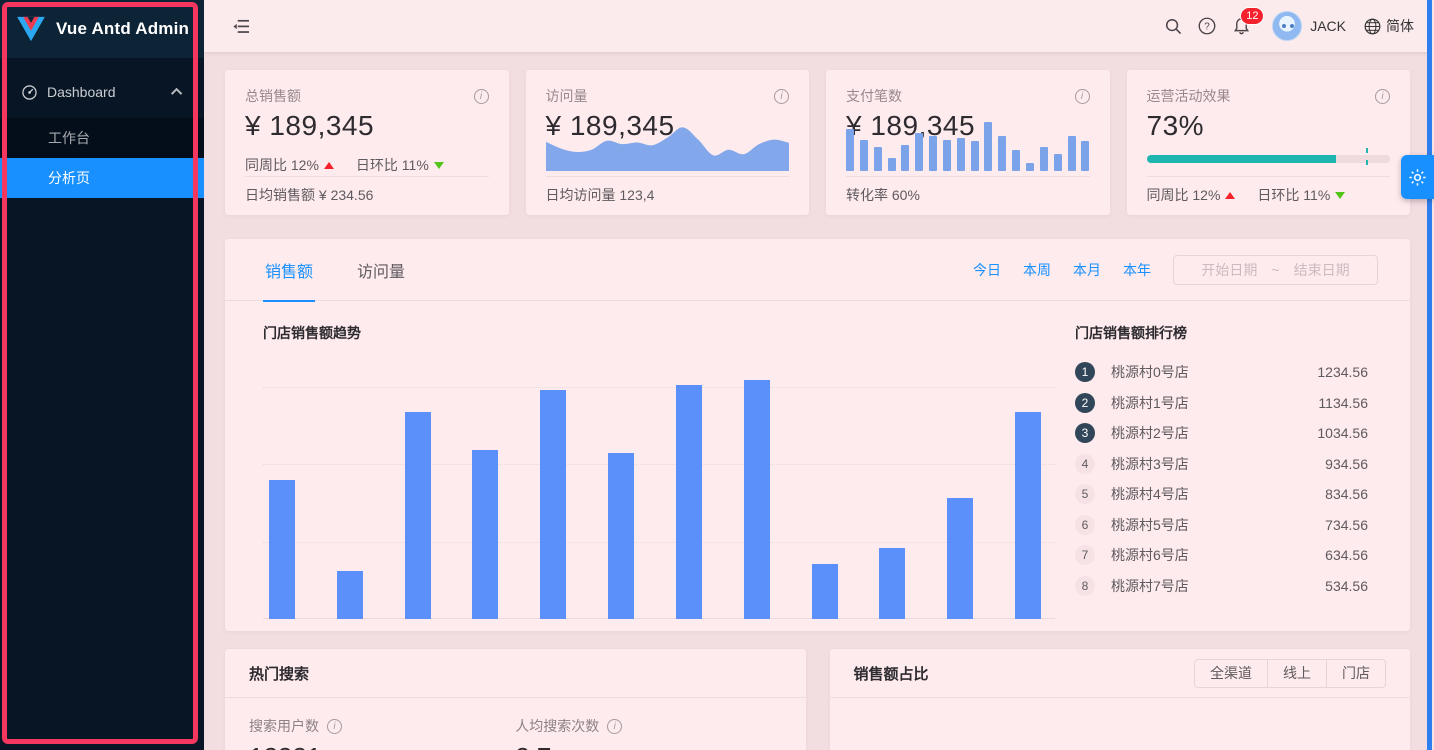 This screenshot has width=1434, height=750. I want to click on rank-item: 4 桃源村3号店 934.56, so click(1221, 464).